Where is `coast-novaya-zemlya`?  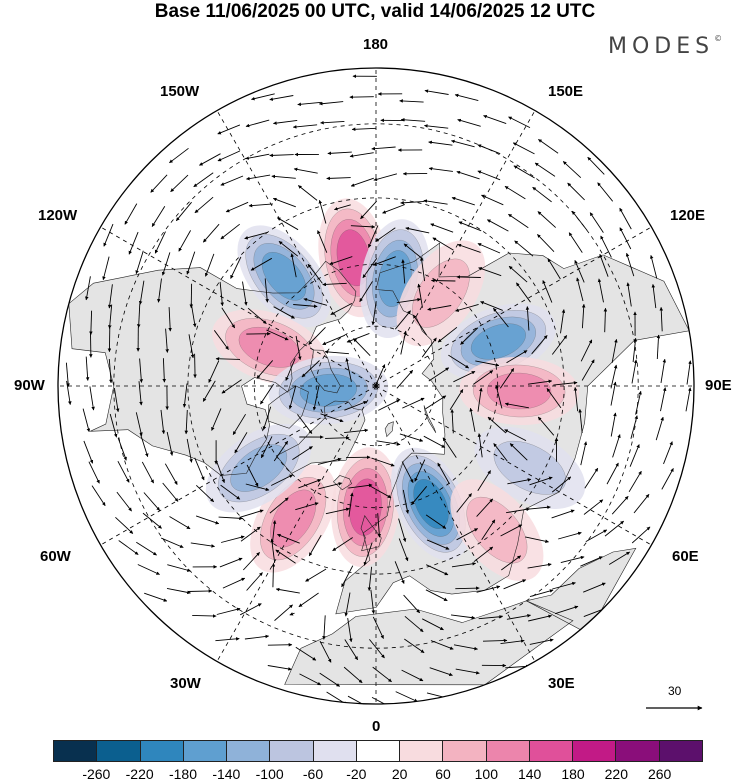
coast-novaya-zemlya is located at coordinates (430, 419).